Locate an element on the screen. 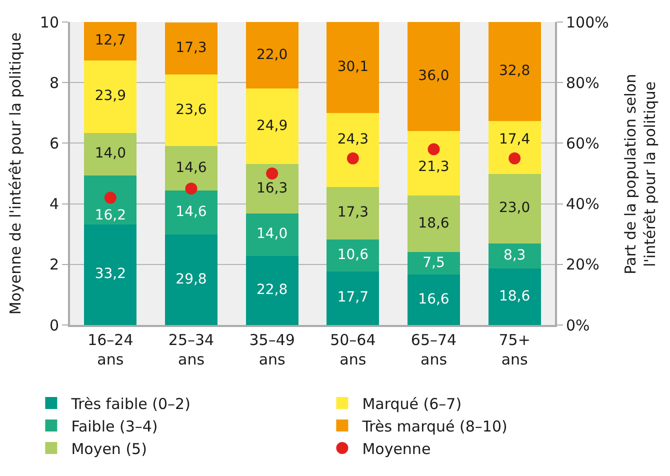  data-label: 17,7 is located at coordinates (353, 298).